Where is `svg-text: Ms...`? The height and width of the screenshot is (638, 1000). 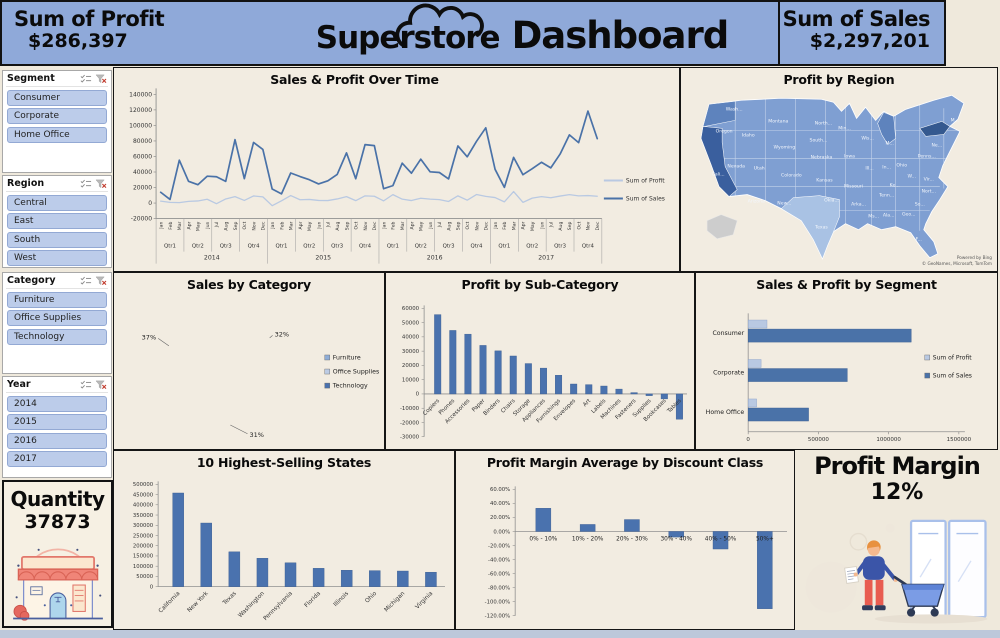
svg-text: Ms... is located at coordinates (873, 217).